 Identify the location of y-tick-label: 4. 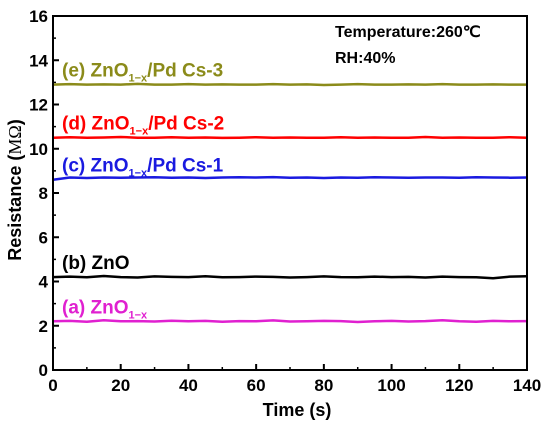
(44, 282).